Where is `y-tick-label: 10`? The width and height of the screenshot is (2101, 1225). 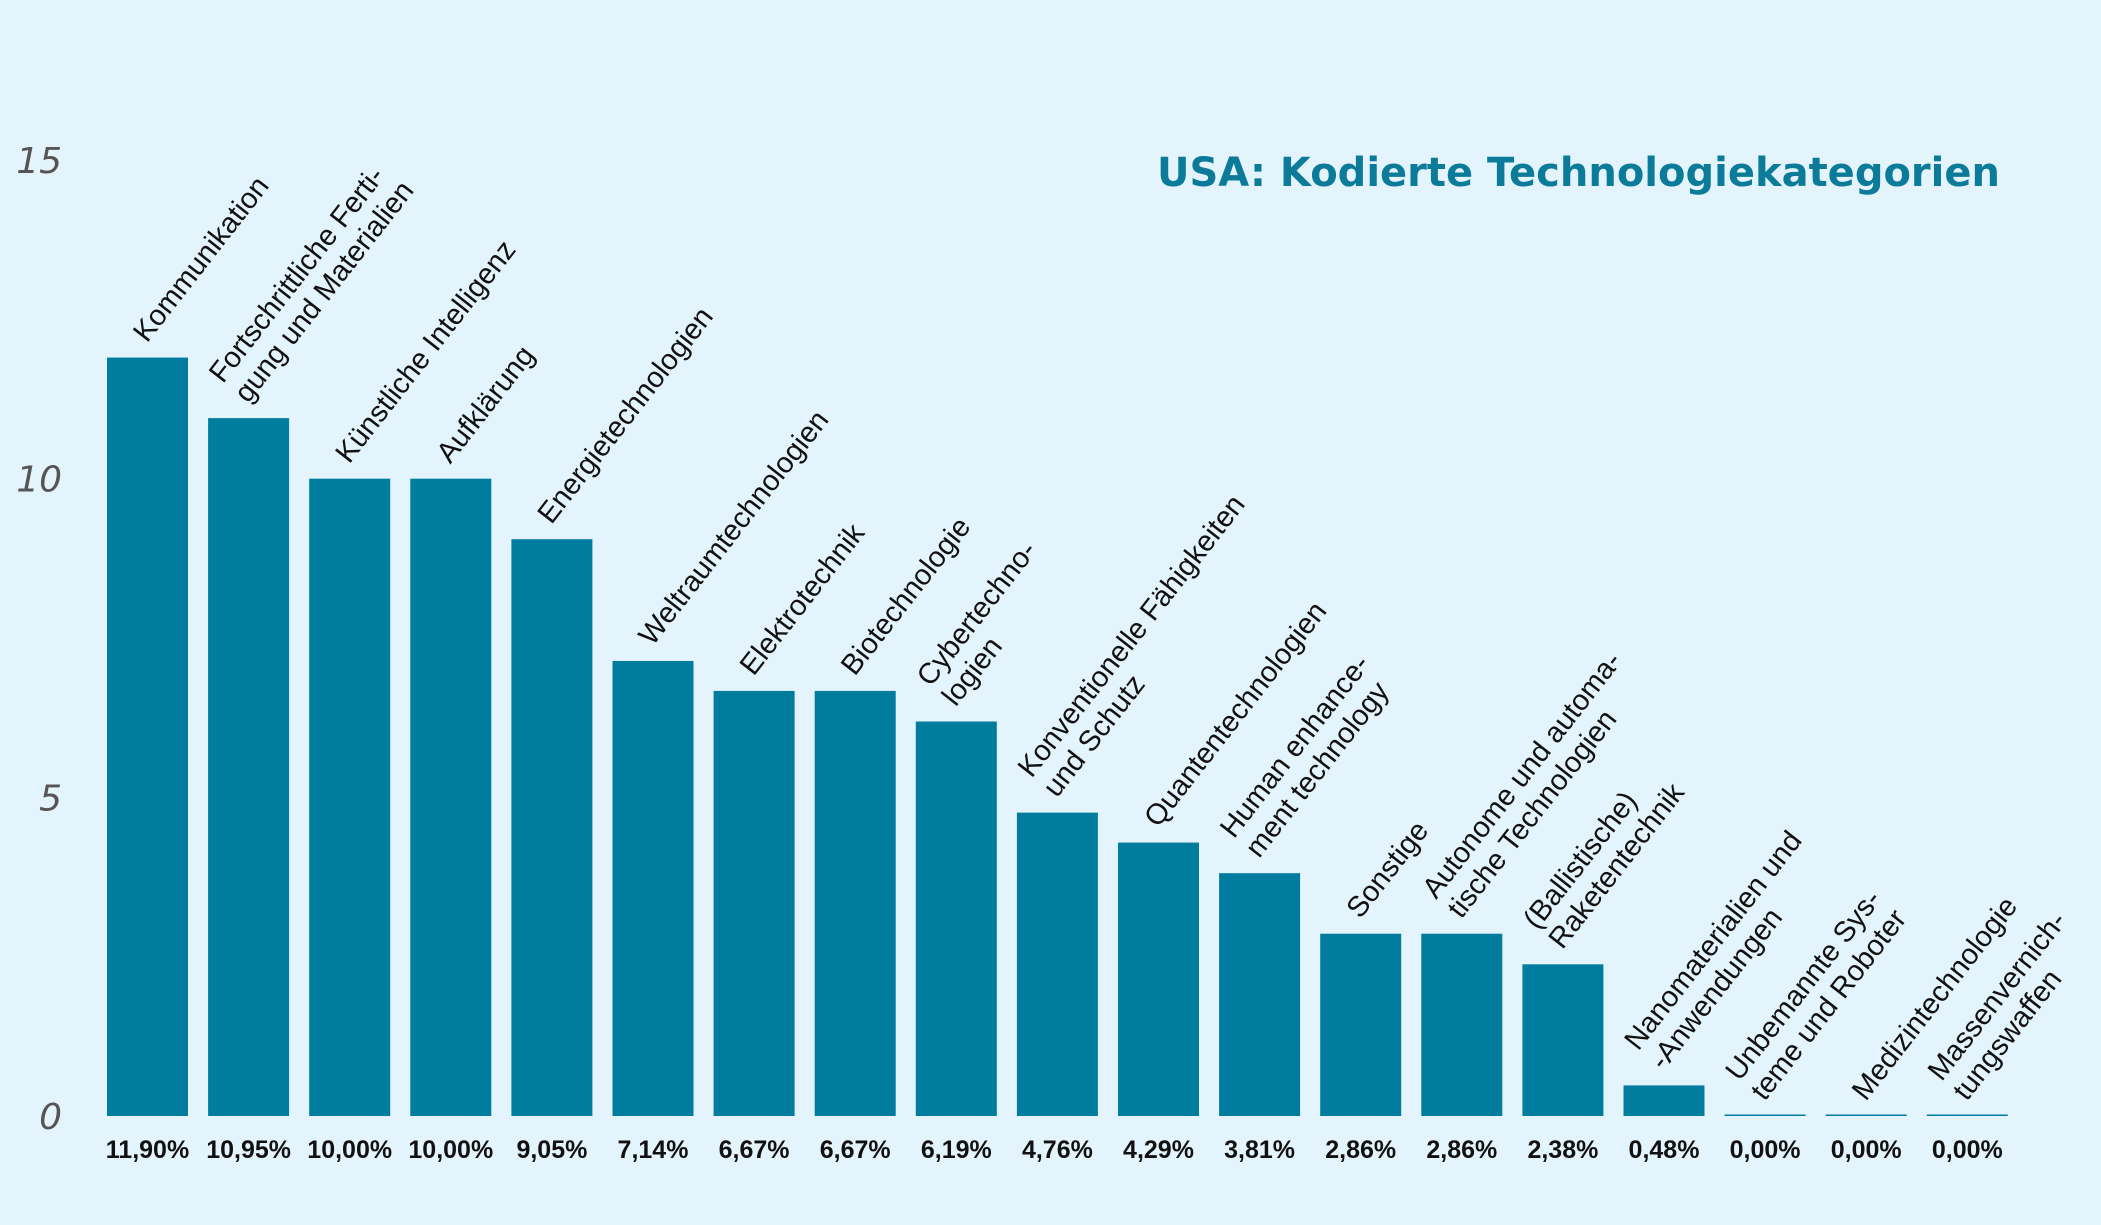
y-tick-label: 10 is located at coordinates (39, 480).